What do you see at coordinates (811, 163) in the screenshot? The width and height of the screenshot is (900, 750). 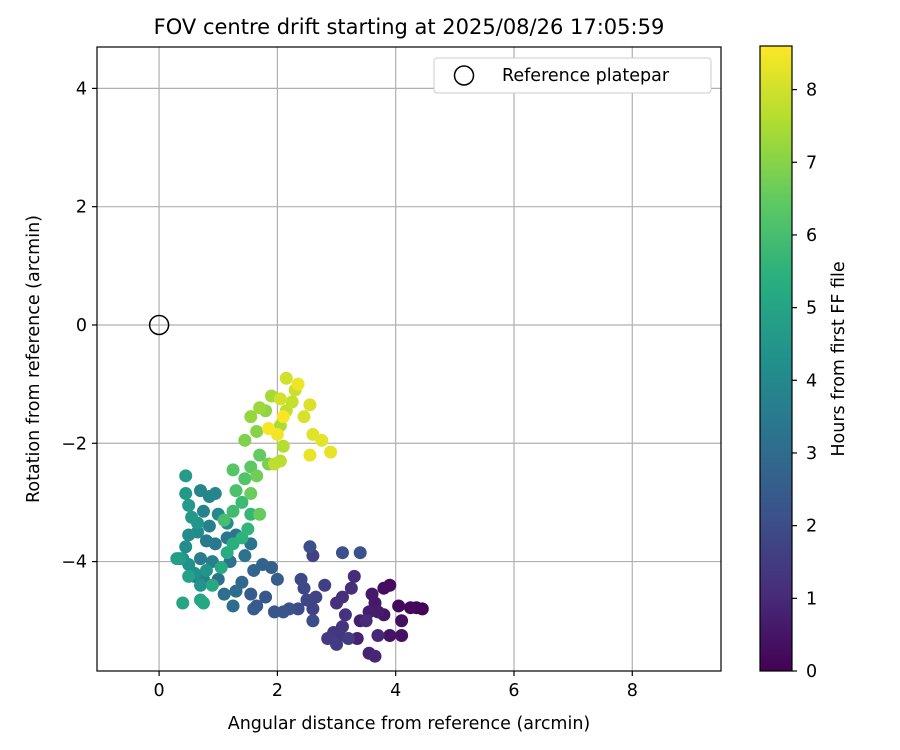 I see `colorbar-tick-label: 7` at bounding box center [811, 163].